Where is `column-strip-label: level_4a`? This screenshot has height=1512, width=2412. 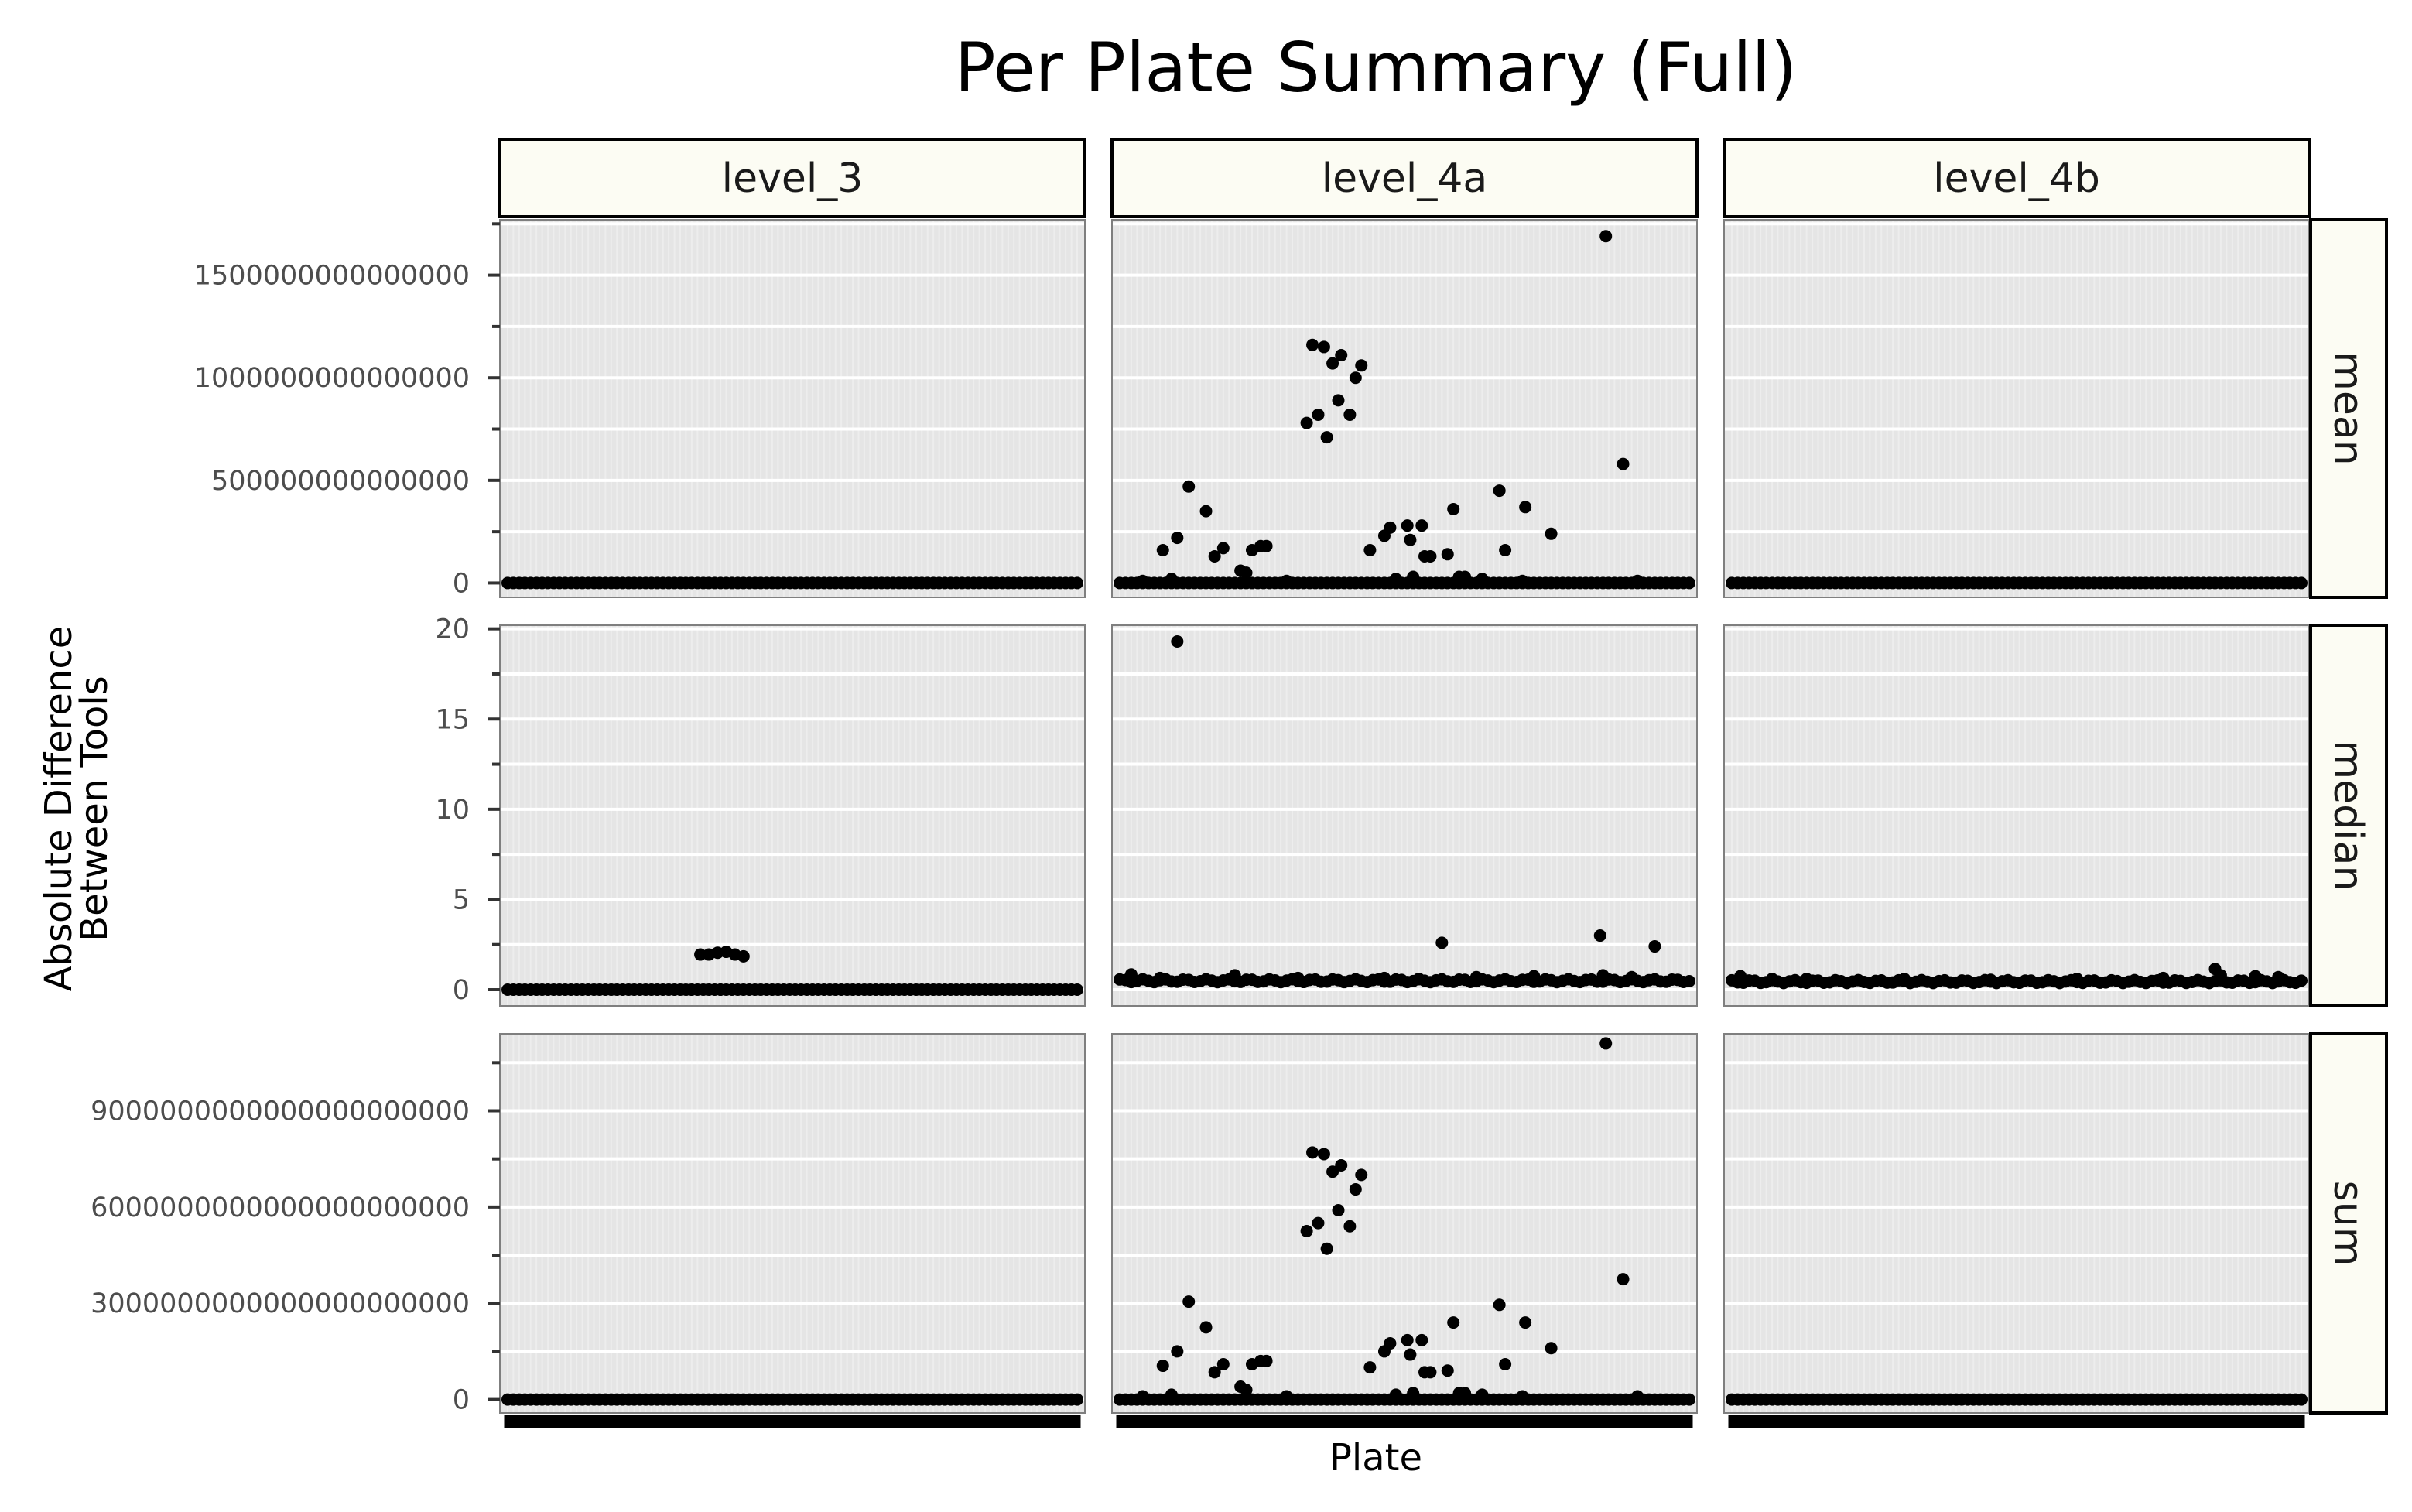 column-strip-label: level_4a is located at coordinates (1405, 179).